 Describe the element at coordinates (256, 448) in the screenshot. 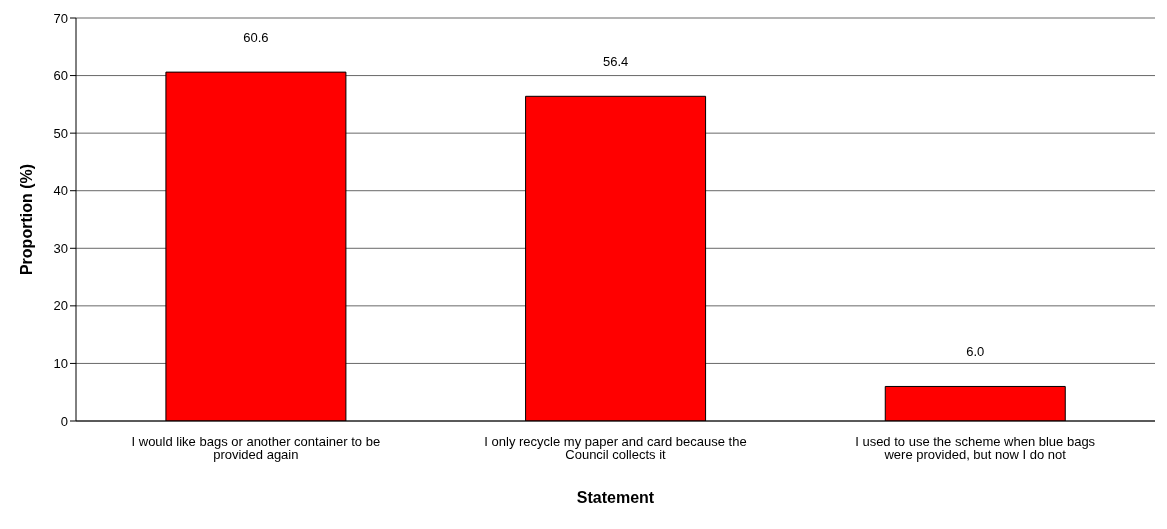

I see `x-tick-label: I would like bags or another container to be provided again` at that location.